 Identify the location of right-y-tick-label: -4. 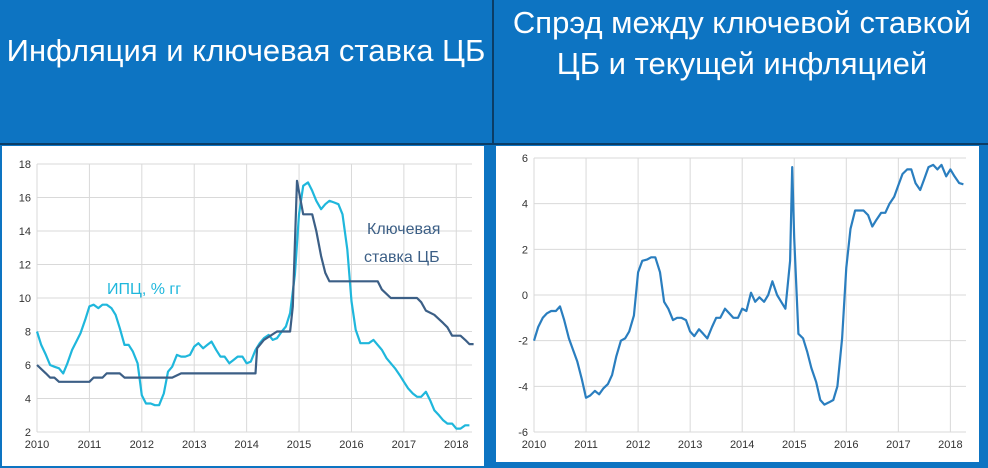
(523, 387).